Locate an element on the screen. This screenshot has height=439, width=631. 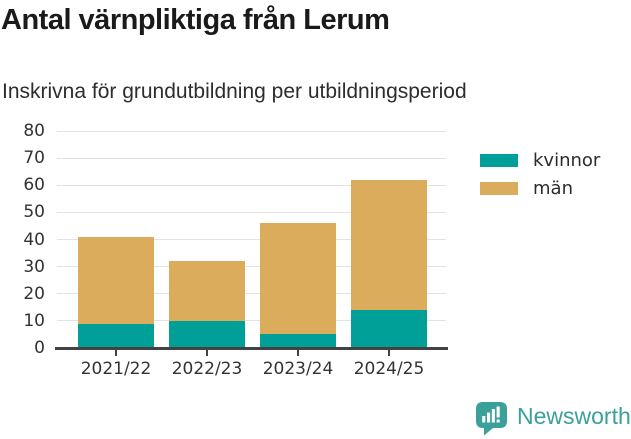
y-axis-tick-label: 50 is located at coordinates (34, 212).